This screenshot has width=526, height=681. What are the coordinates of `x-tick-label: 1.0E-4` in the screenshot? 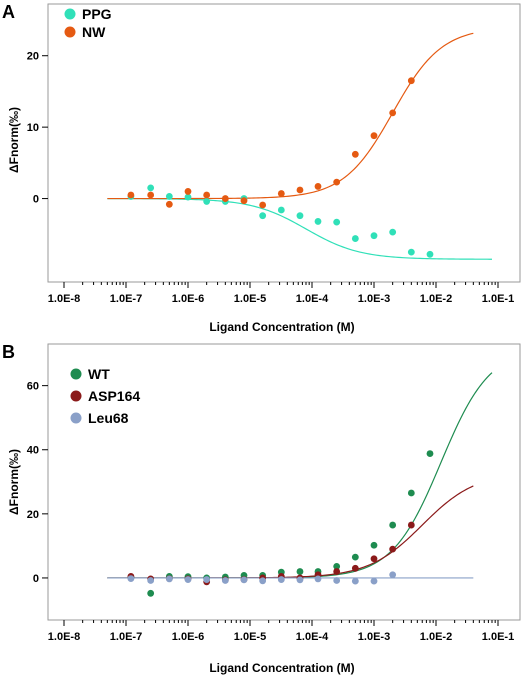 It's located at (312, 637).